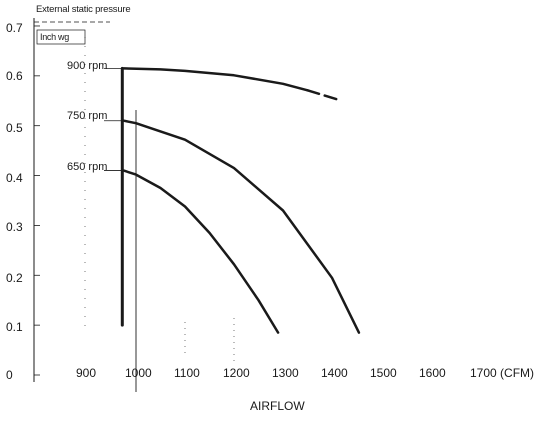 Image resolution: width=548 pixels, height=422 pixels. What do you see at coordinates (87, 66) in the screenshot?
I see `series-label-900rpm: 900 rpm` at bounding box center [87, 66].